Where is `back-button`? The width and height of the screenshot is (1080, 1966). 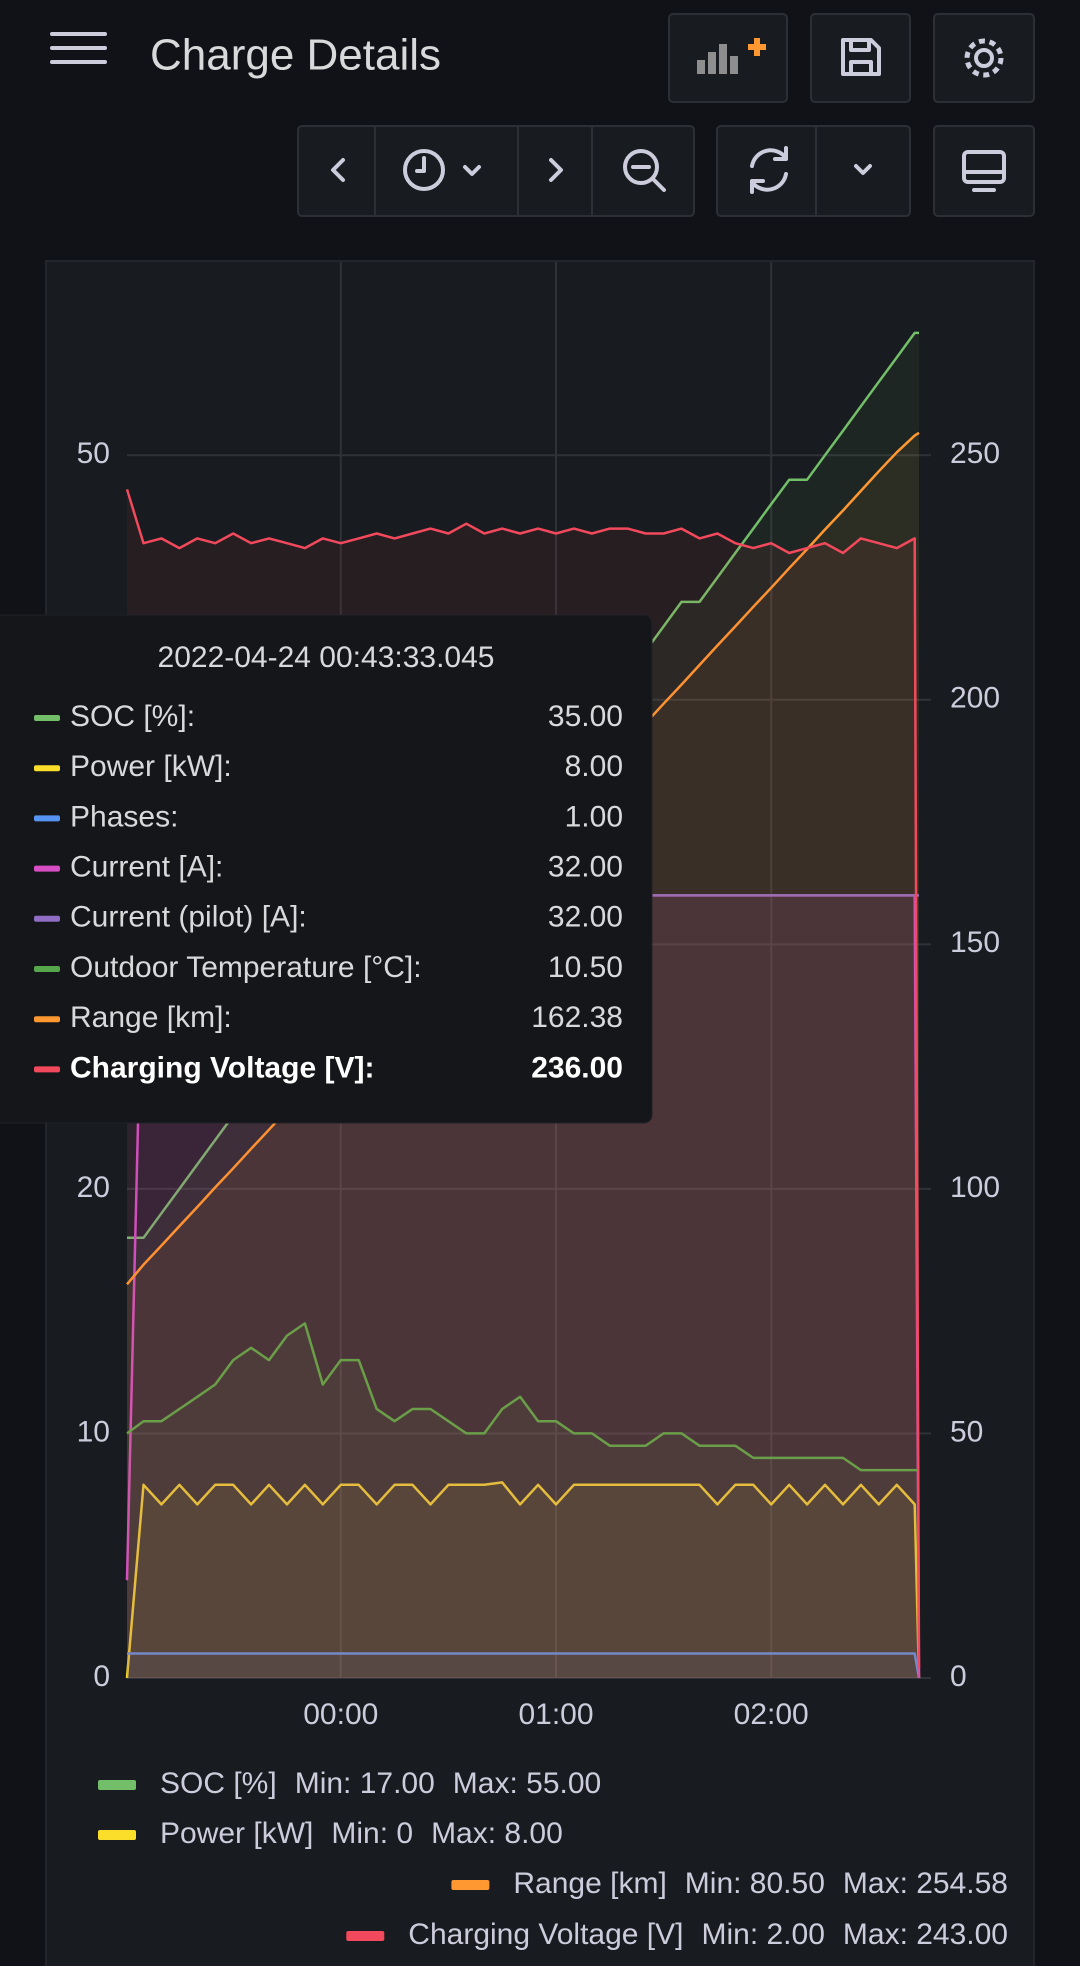 back-button is located at coordinates (338, 170).